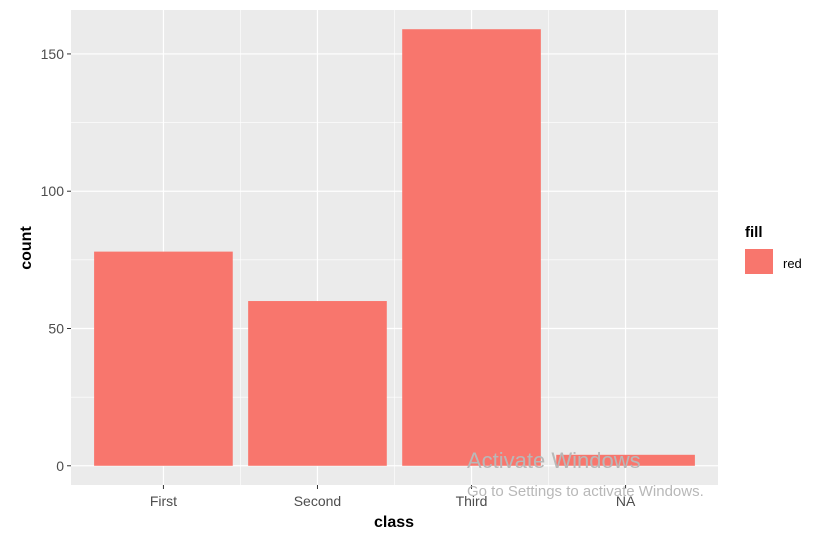 The height and width of the screenshot is (534, 821). I want to click on legend-title: fill, so click(754, 232).